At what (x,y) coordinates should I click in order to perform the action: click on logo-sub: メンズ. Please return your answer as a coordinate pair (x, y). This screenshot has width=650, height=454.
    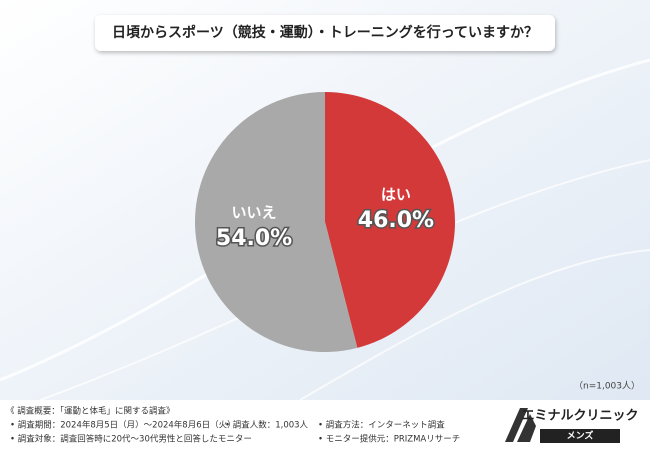
    Looking at the image, I should click on (580, 436).